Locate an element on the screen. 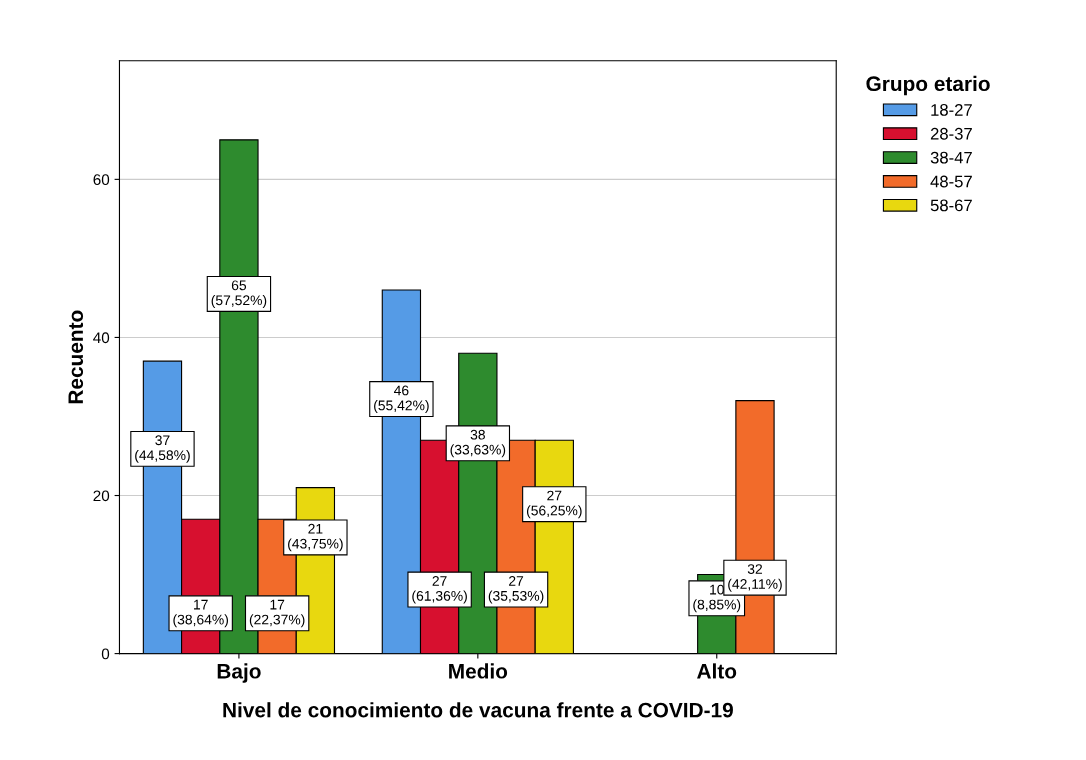 This screenshot has width=1086, height=760. data-label: 27 (56,25%) is located at coordinates (554, 504).